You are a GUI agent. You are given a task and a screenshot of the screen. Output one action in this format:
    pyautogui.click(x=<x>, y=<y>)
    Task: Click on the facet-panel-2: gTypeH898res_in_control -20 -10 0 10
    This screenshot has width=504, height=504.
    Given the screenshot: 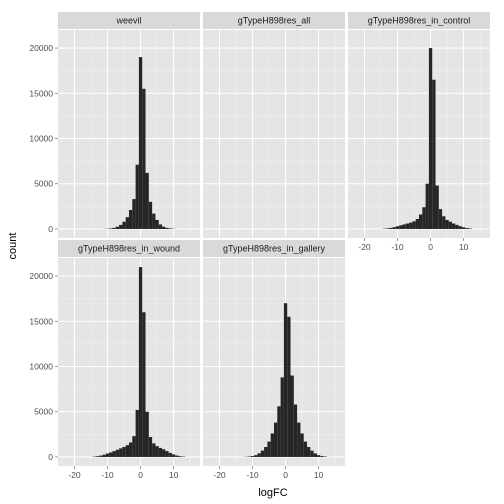 What is the action you would take?
    pyautogui.click(x=419, y=132)
    